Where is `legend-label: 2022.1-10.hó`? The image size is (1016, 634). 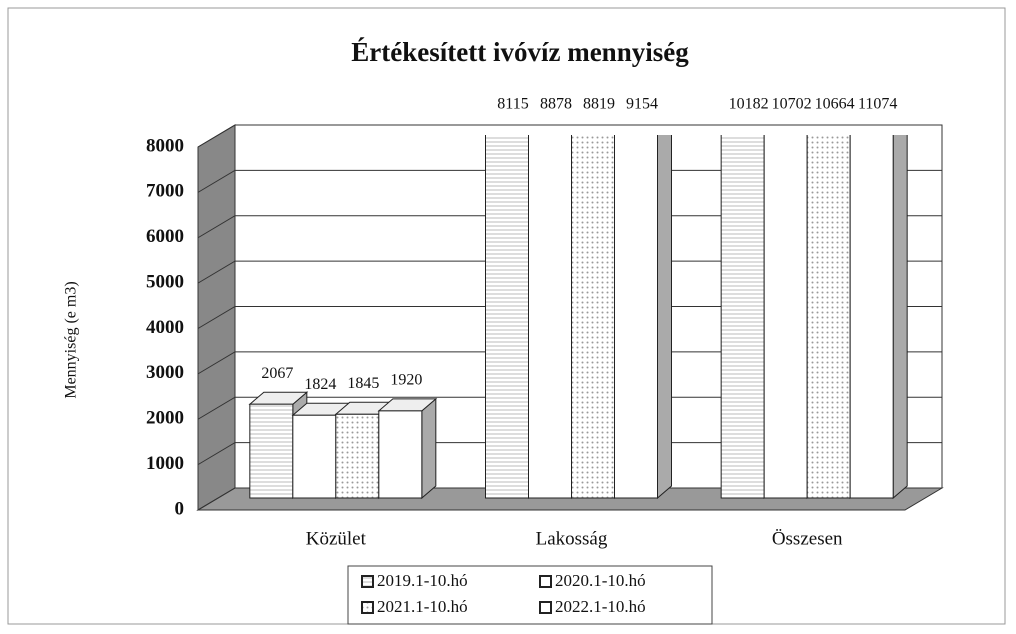
legend-label: 2022.1-10.hó is located at coordinates (600, 606).